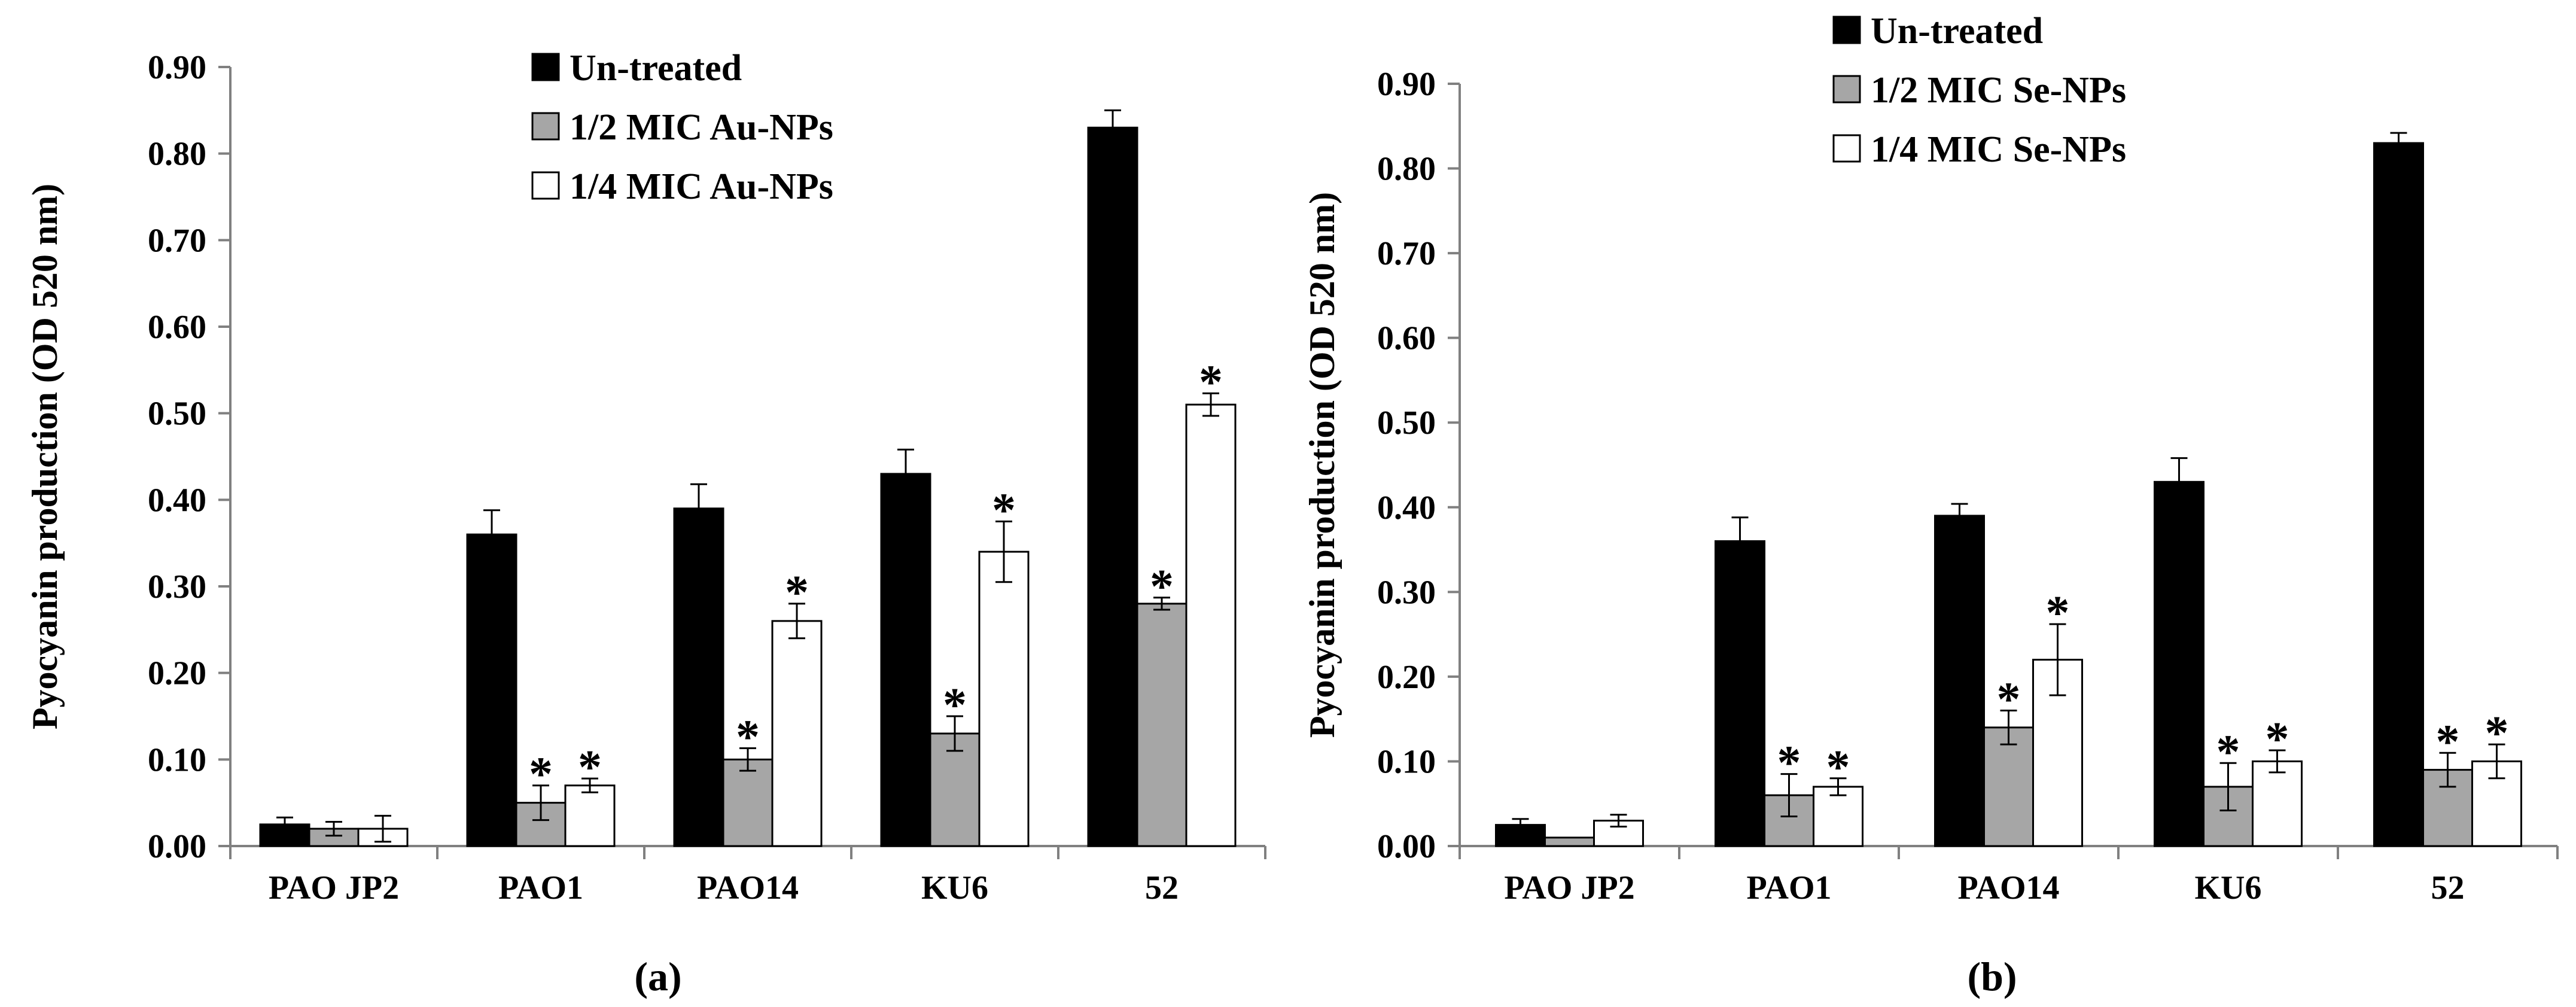  What do you see at coordinates (657, 976) in the screenshot?
I see `panel-label: (a)` at bounding box center [657, 976].